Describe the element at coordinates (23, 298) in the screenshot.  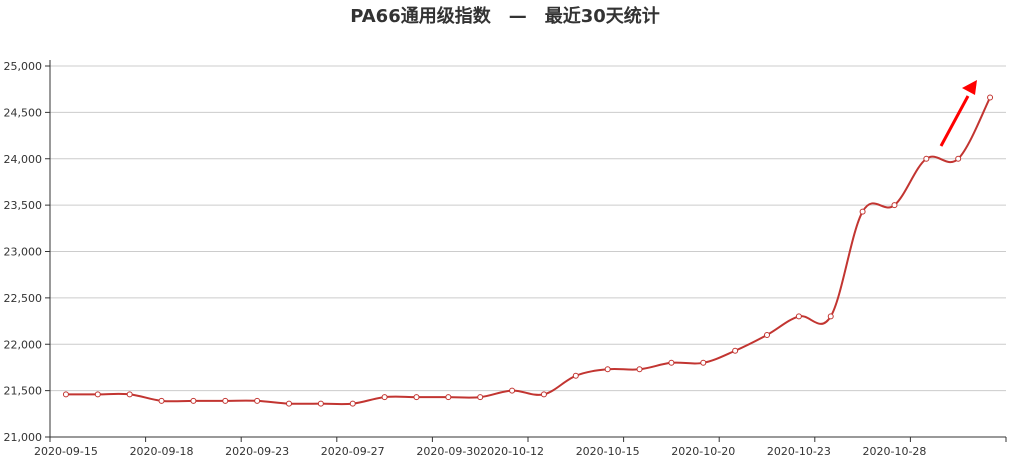
I see `y-tick-label: 22,500` at that location.